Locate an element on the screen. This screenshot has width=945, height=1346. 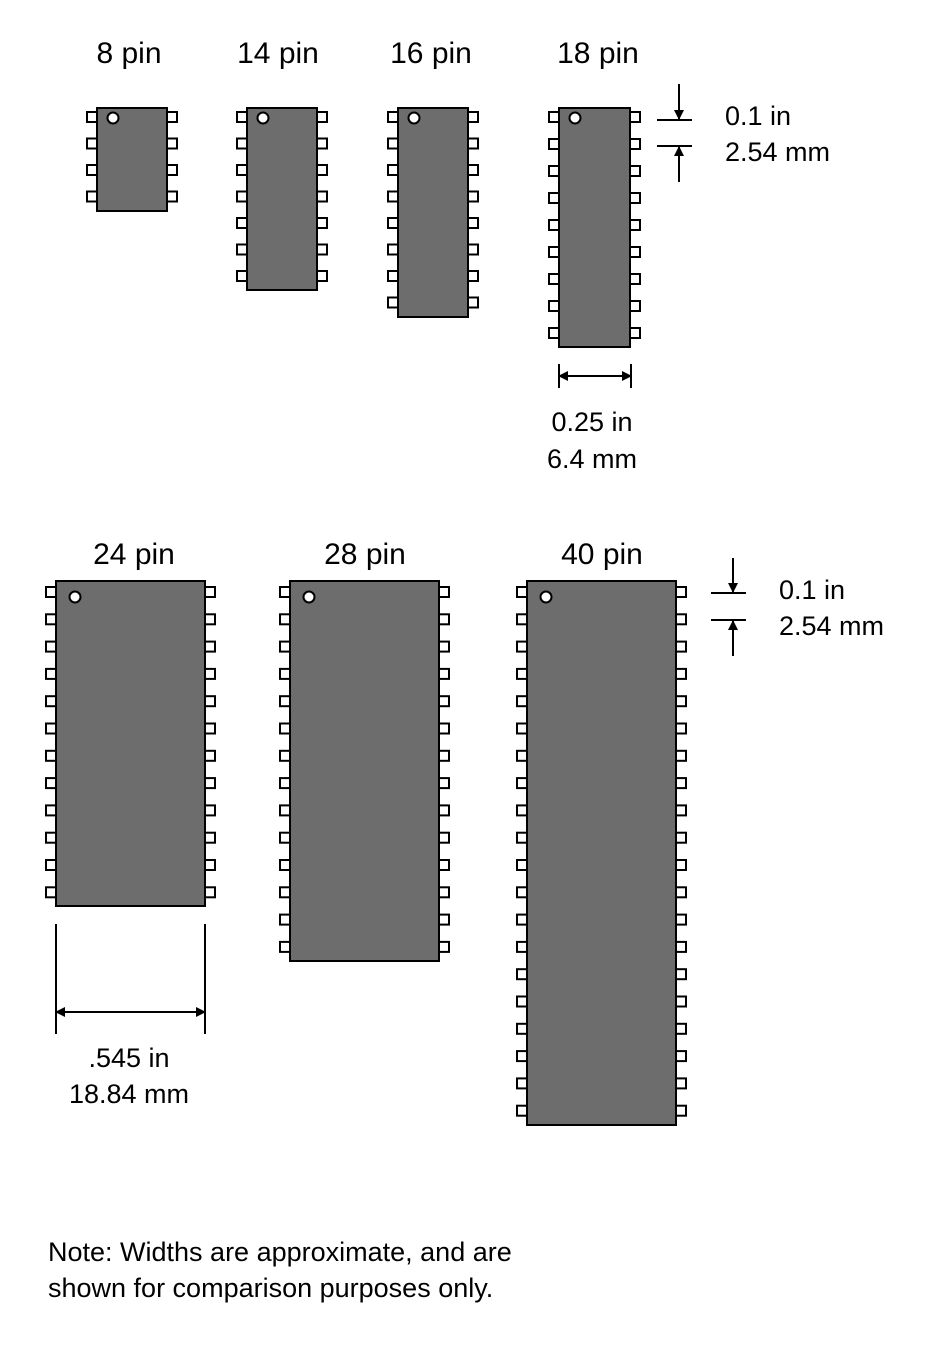
package-label-16: 16 pin is located at coordinates (431, 53).